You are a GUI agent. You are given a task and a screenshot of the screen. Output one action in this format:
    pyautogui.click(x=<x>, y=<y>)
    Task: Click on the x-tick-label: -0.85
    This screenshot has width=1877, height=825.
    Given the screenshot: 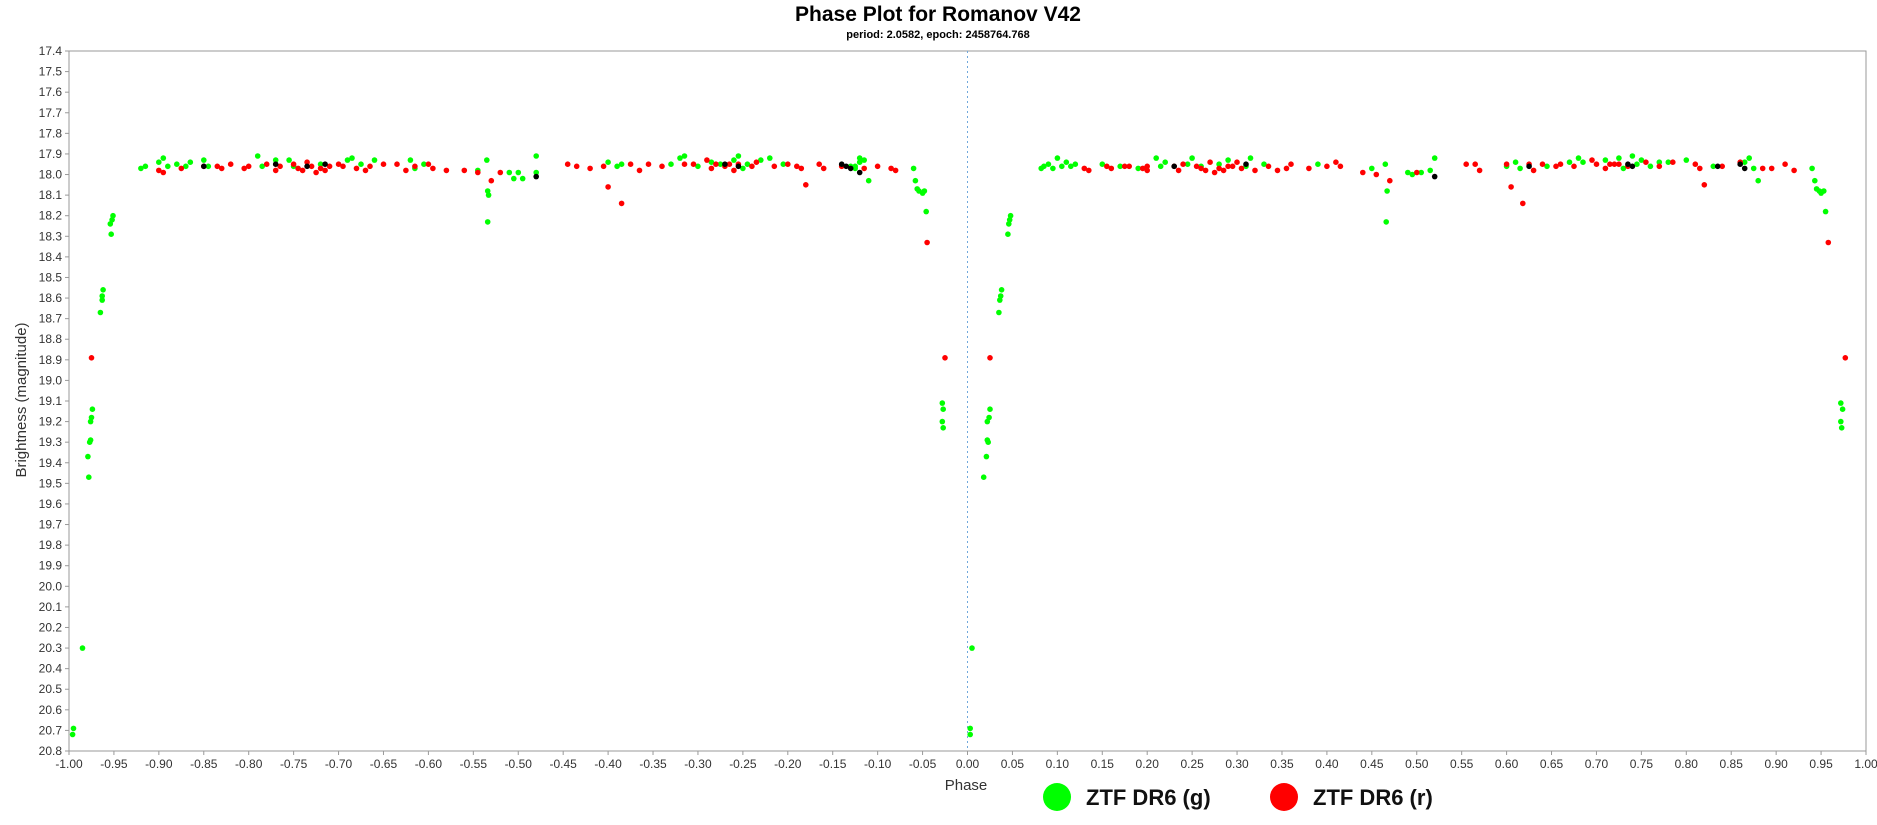 What is the action you would take?
    pyautogui.click(x=204, y=764)
    